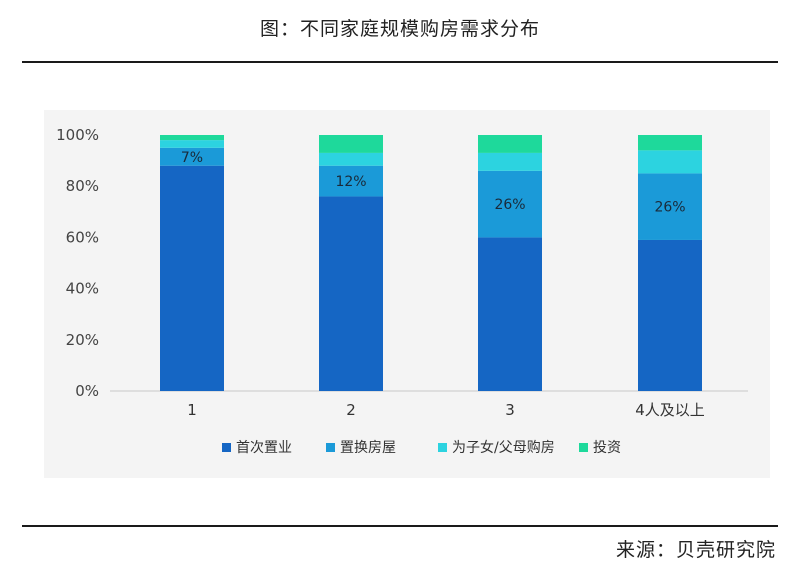  Describe the element at coordinates (82, 186) in the screenshot. I see `y-tick-label: 80%` at that location.